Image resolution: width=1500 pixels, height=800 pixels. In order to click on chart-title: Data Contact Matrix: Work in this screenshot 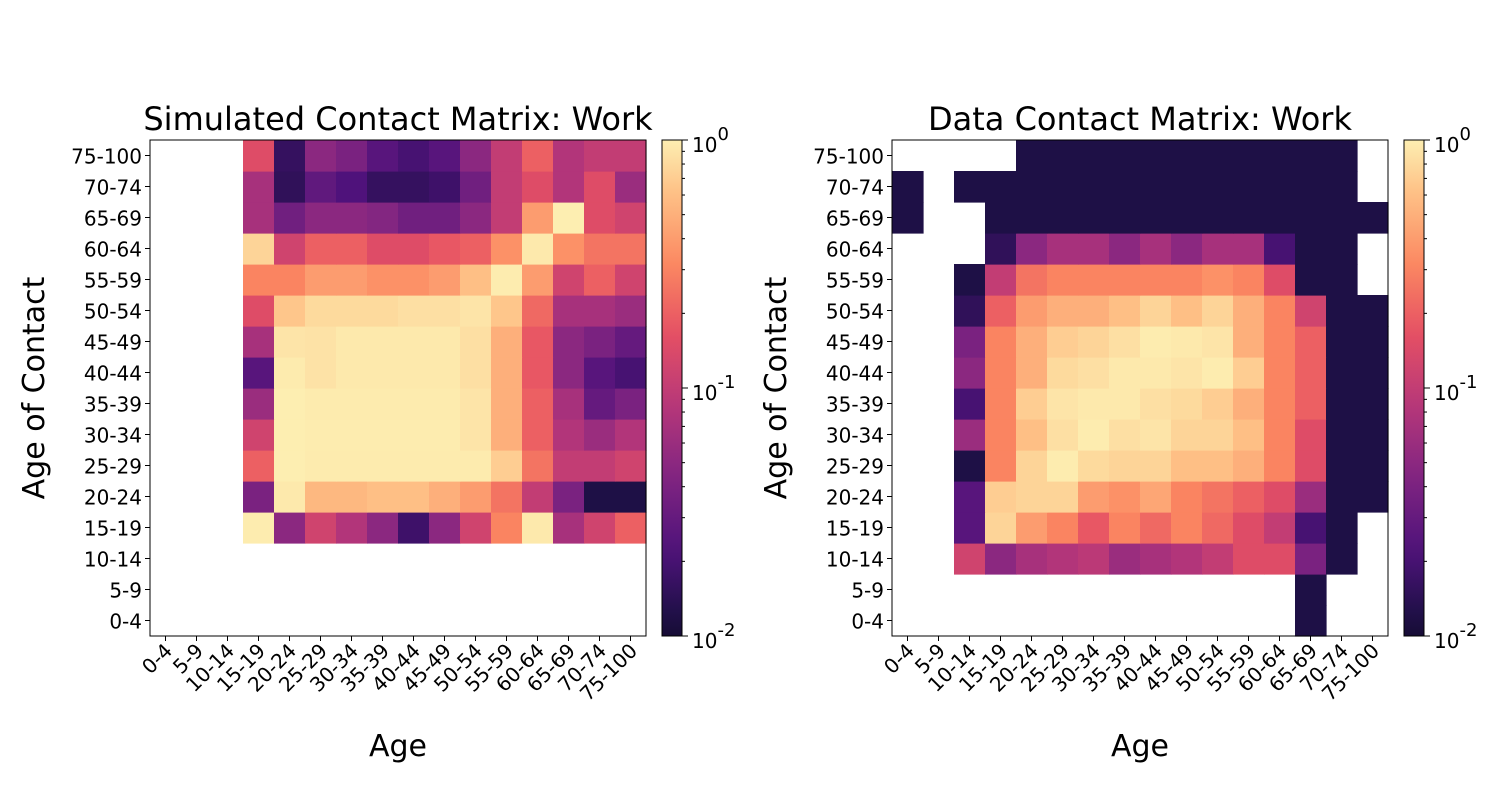, I will do `click(1140, 119)`.